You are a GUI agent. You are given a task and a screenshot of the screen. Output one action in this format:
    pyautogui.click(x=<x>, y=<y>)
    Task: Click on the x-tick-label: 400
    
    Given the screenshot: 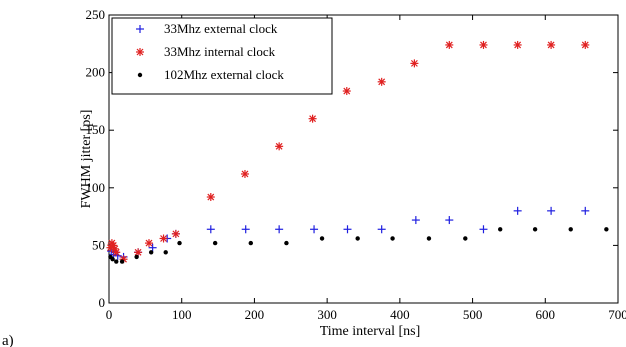 What is the action you would take?
    pyautogui.click(x=400, y=314)
    